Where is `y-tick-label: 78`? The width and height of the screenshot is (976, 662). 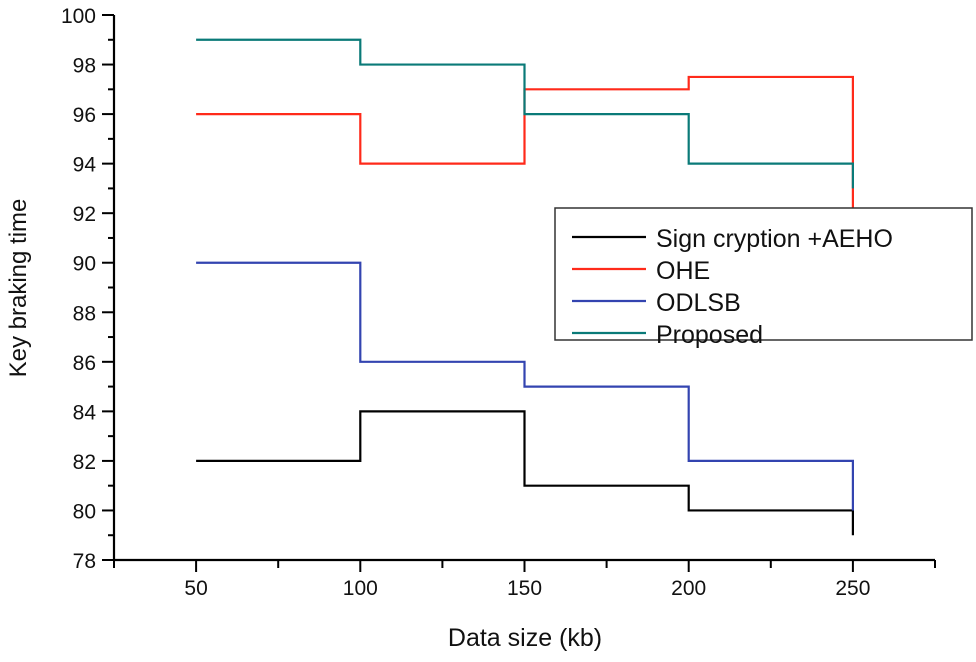 y-tick-label: 78 is located at coordinates (84, 561).